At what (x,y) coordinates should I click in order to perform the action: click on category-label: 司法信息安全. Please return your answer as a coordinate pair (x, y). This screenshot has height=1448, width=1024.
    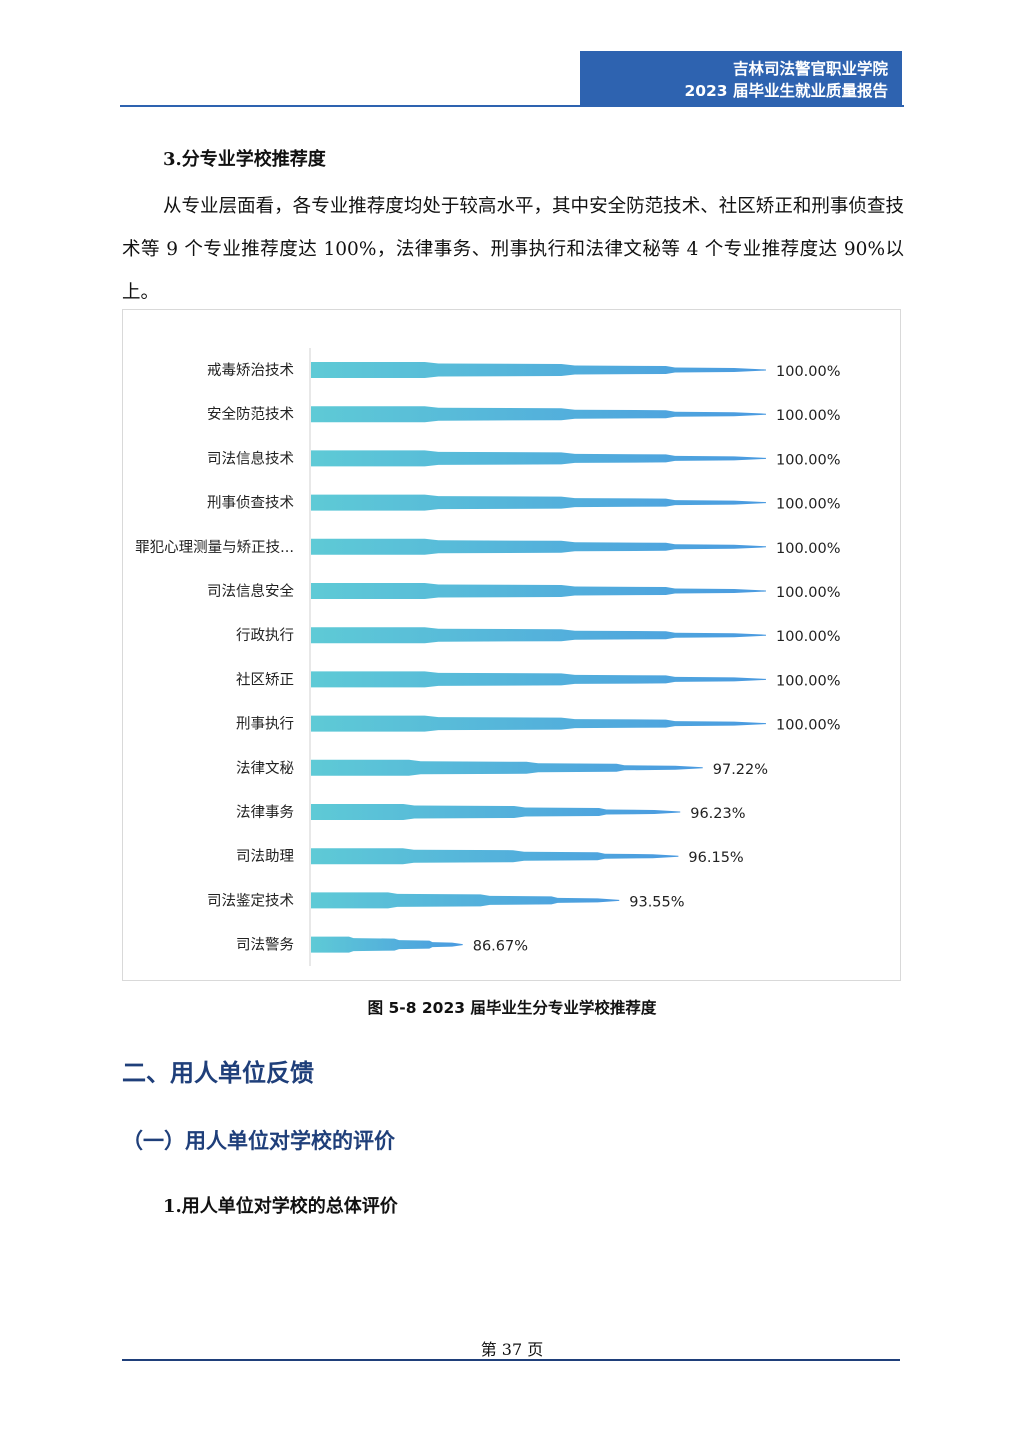
    Looking at the image, I should click on (250, 591).